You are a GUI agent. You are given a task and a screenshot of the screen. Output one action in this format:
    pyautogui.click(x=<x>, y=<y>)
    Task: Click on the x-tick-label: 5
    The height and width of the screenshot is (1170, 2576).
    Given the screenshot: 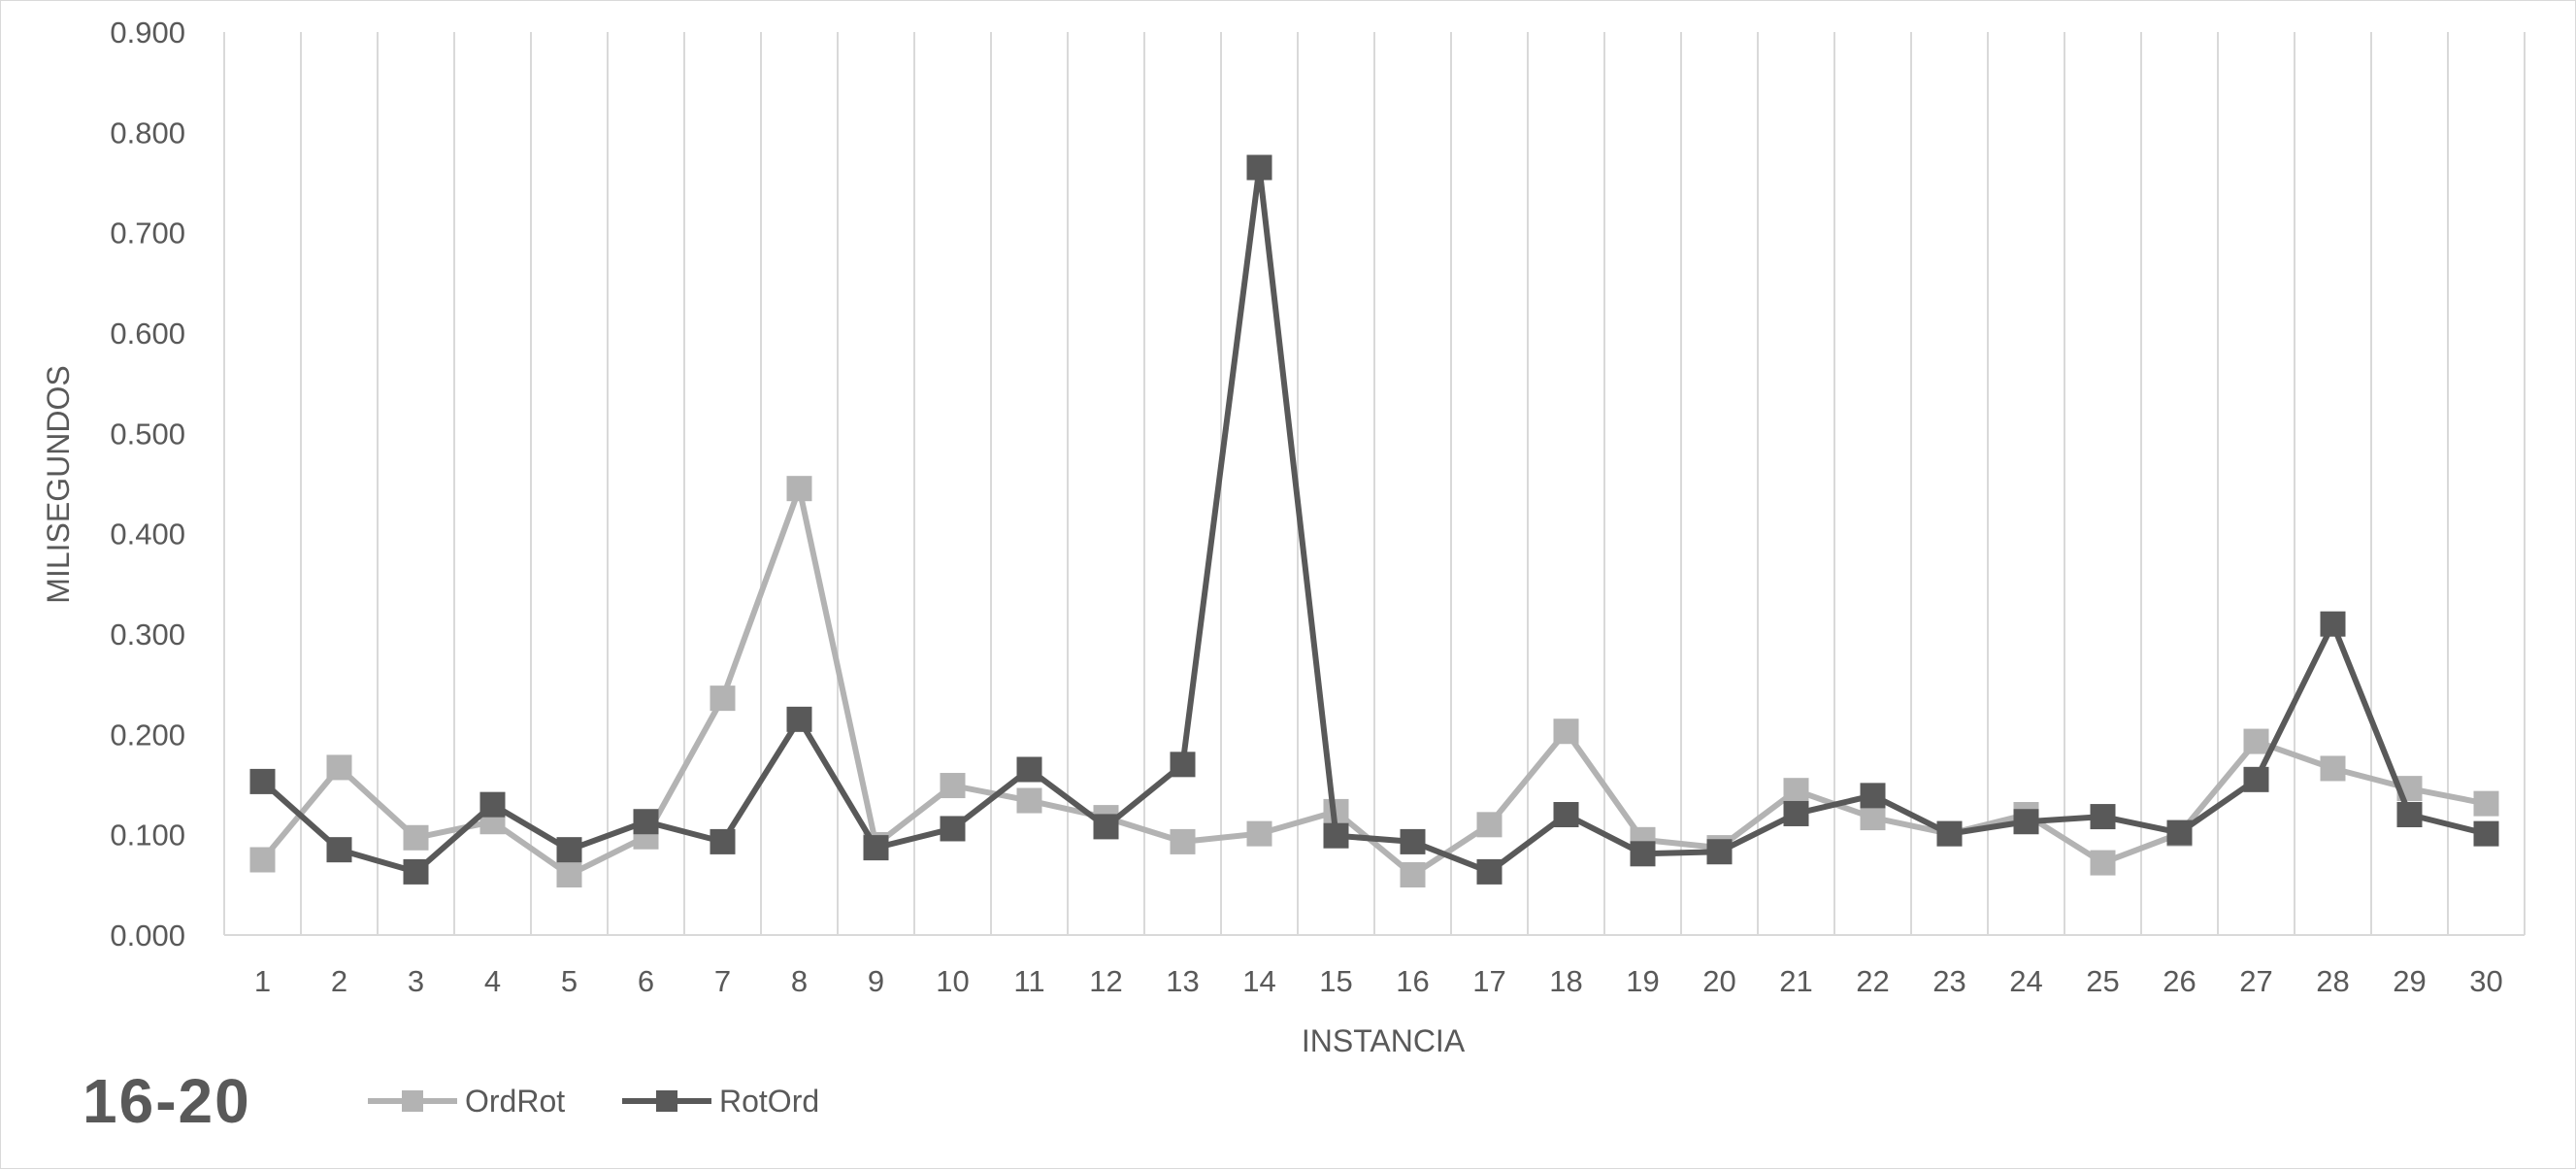 What is the action you would take?
    pyautogui.click(x=569, y=981)
    